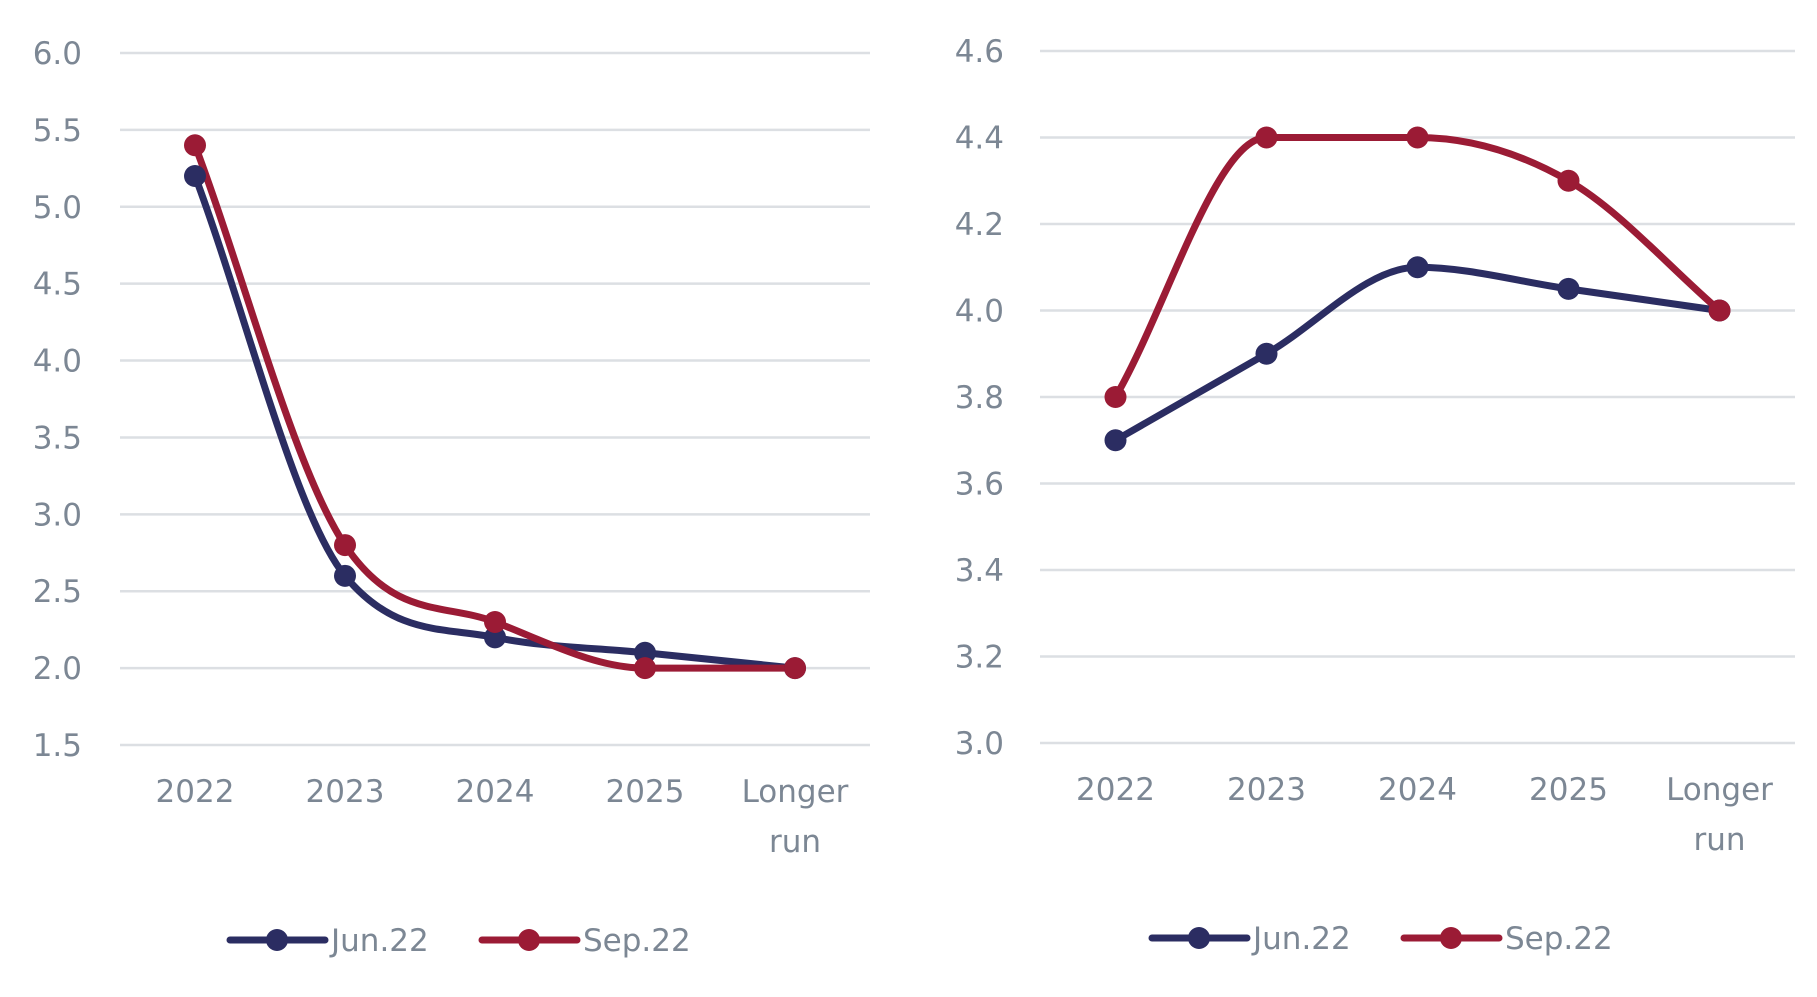 The width and height of the screenshot is (1817, 997). What do you see at coordinates (979, 398) in the screenshot?
I see `y-tick-label: 3.8` at bounding box center [979, 398].